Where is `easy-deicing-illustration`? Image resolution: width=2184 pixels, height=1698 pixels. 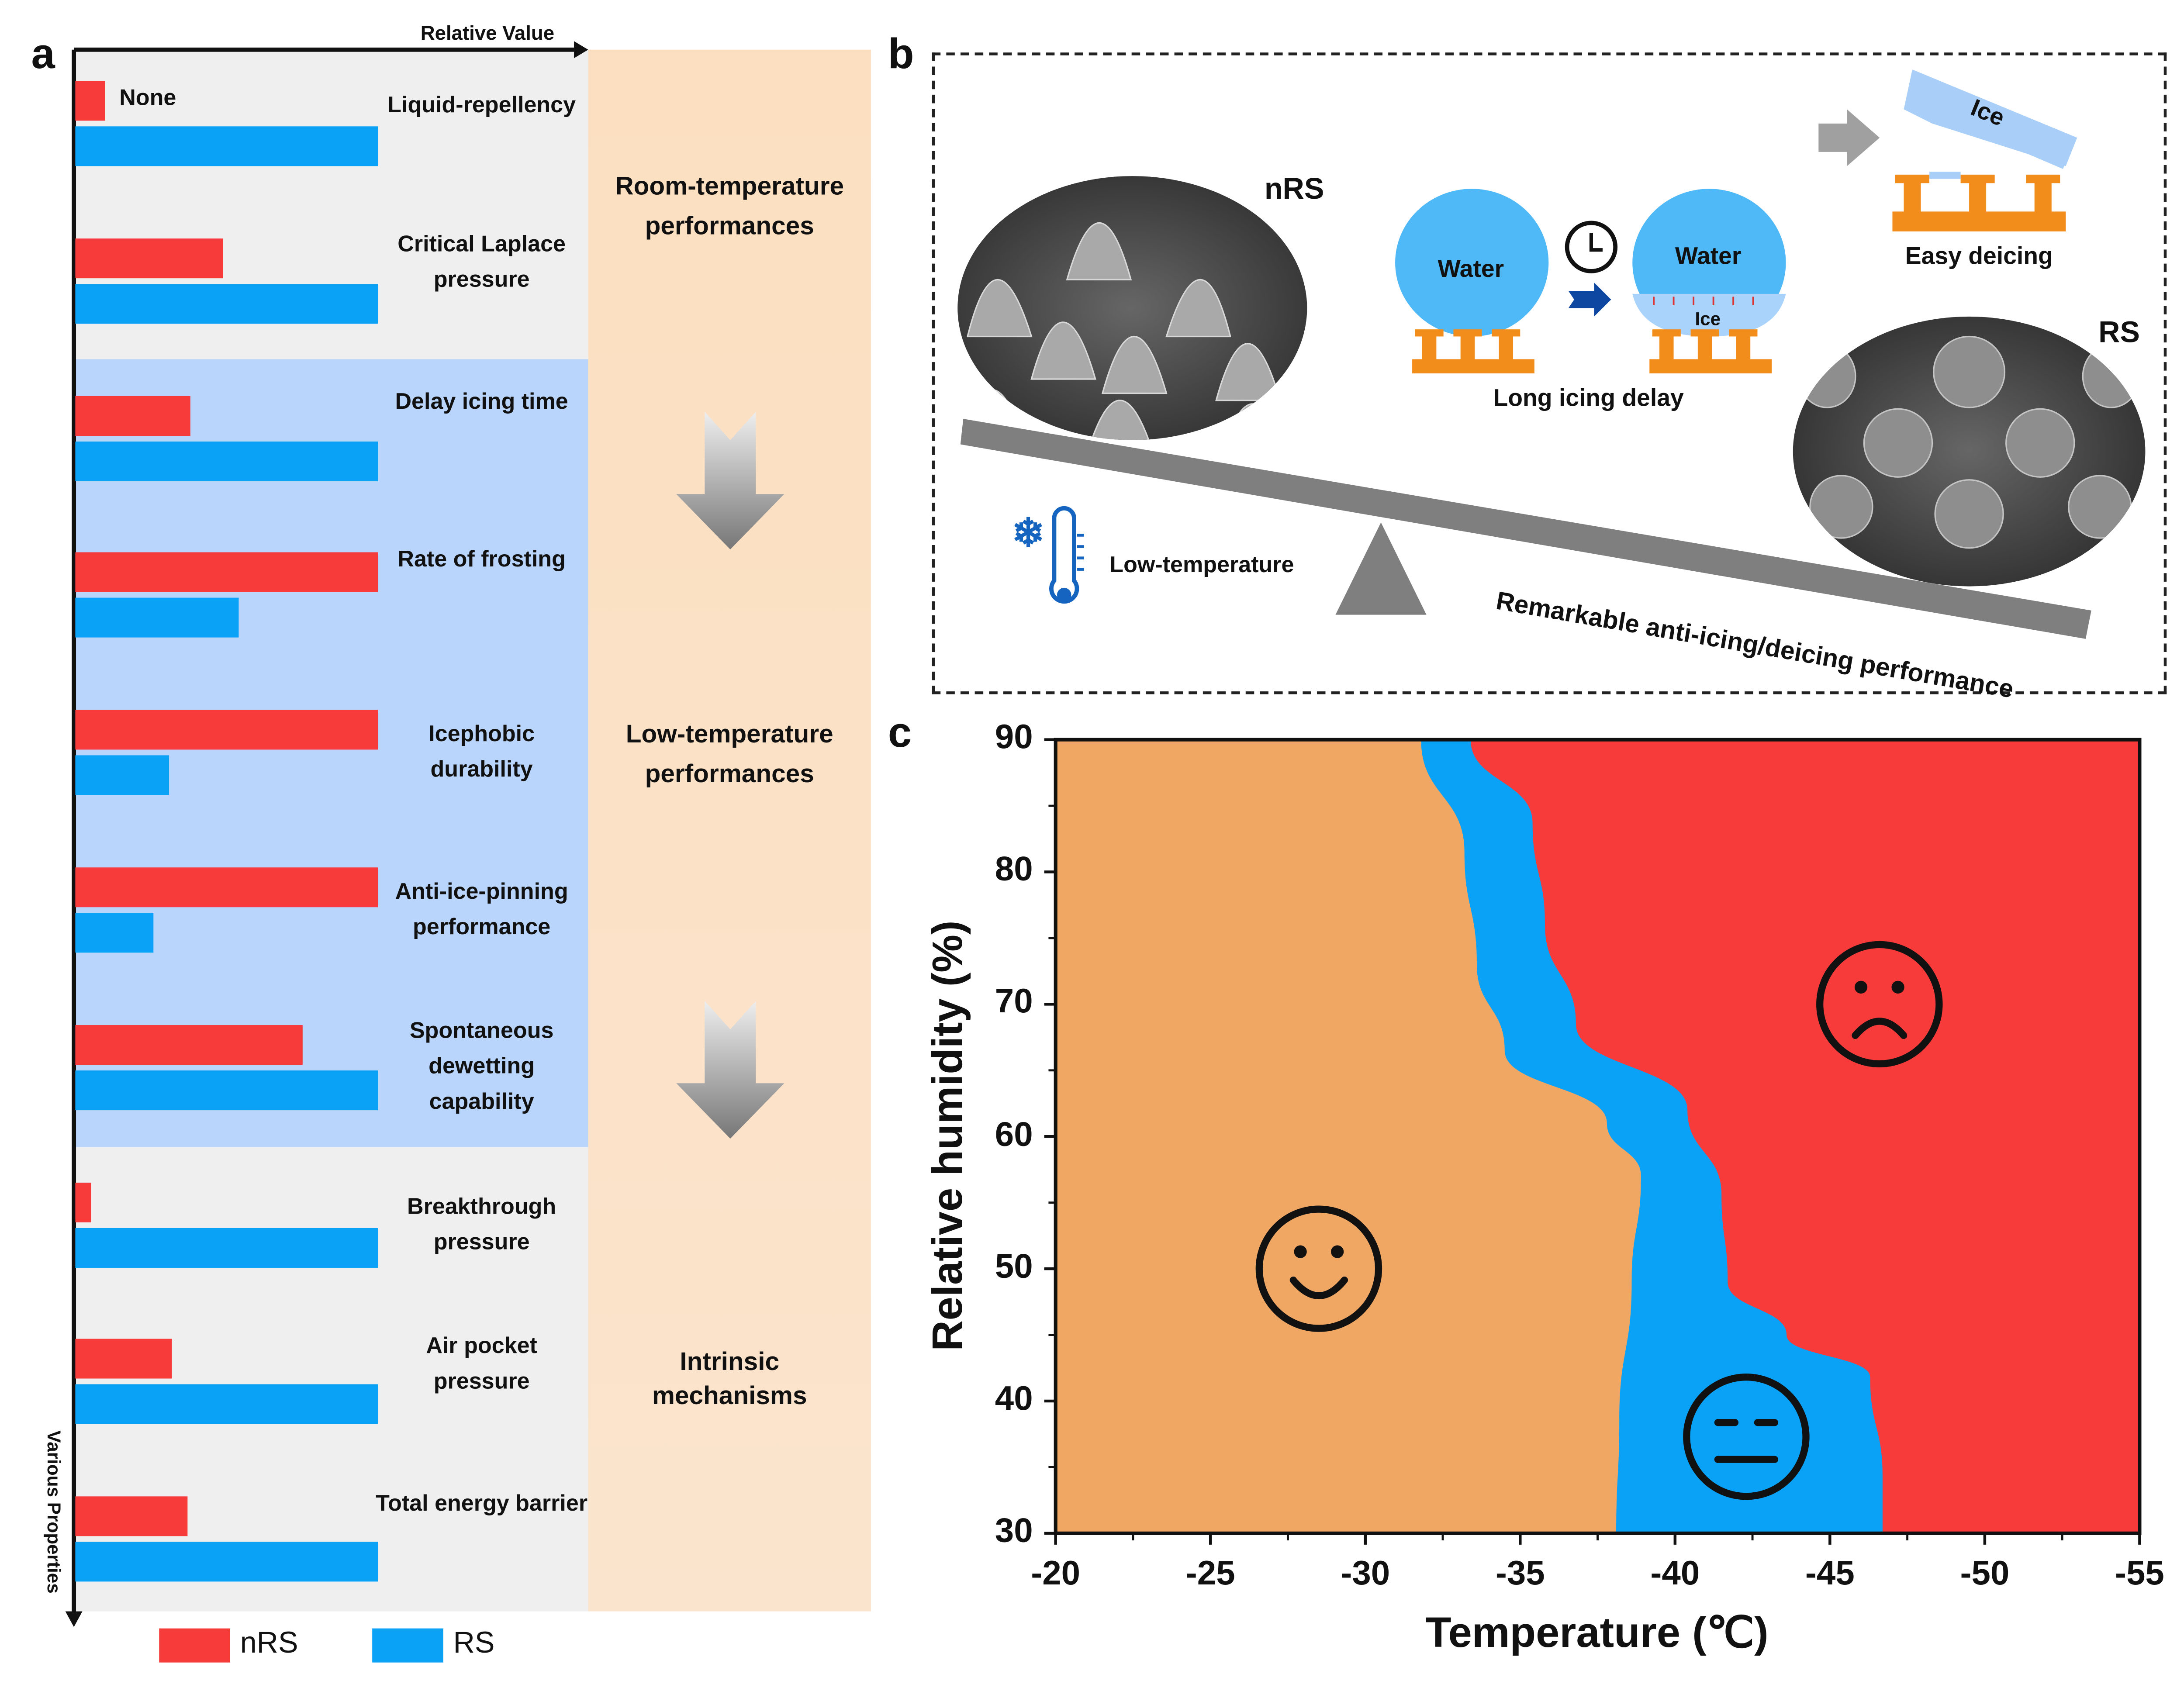 easy-deicing-illustration is located at coordinates (1984, 150).